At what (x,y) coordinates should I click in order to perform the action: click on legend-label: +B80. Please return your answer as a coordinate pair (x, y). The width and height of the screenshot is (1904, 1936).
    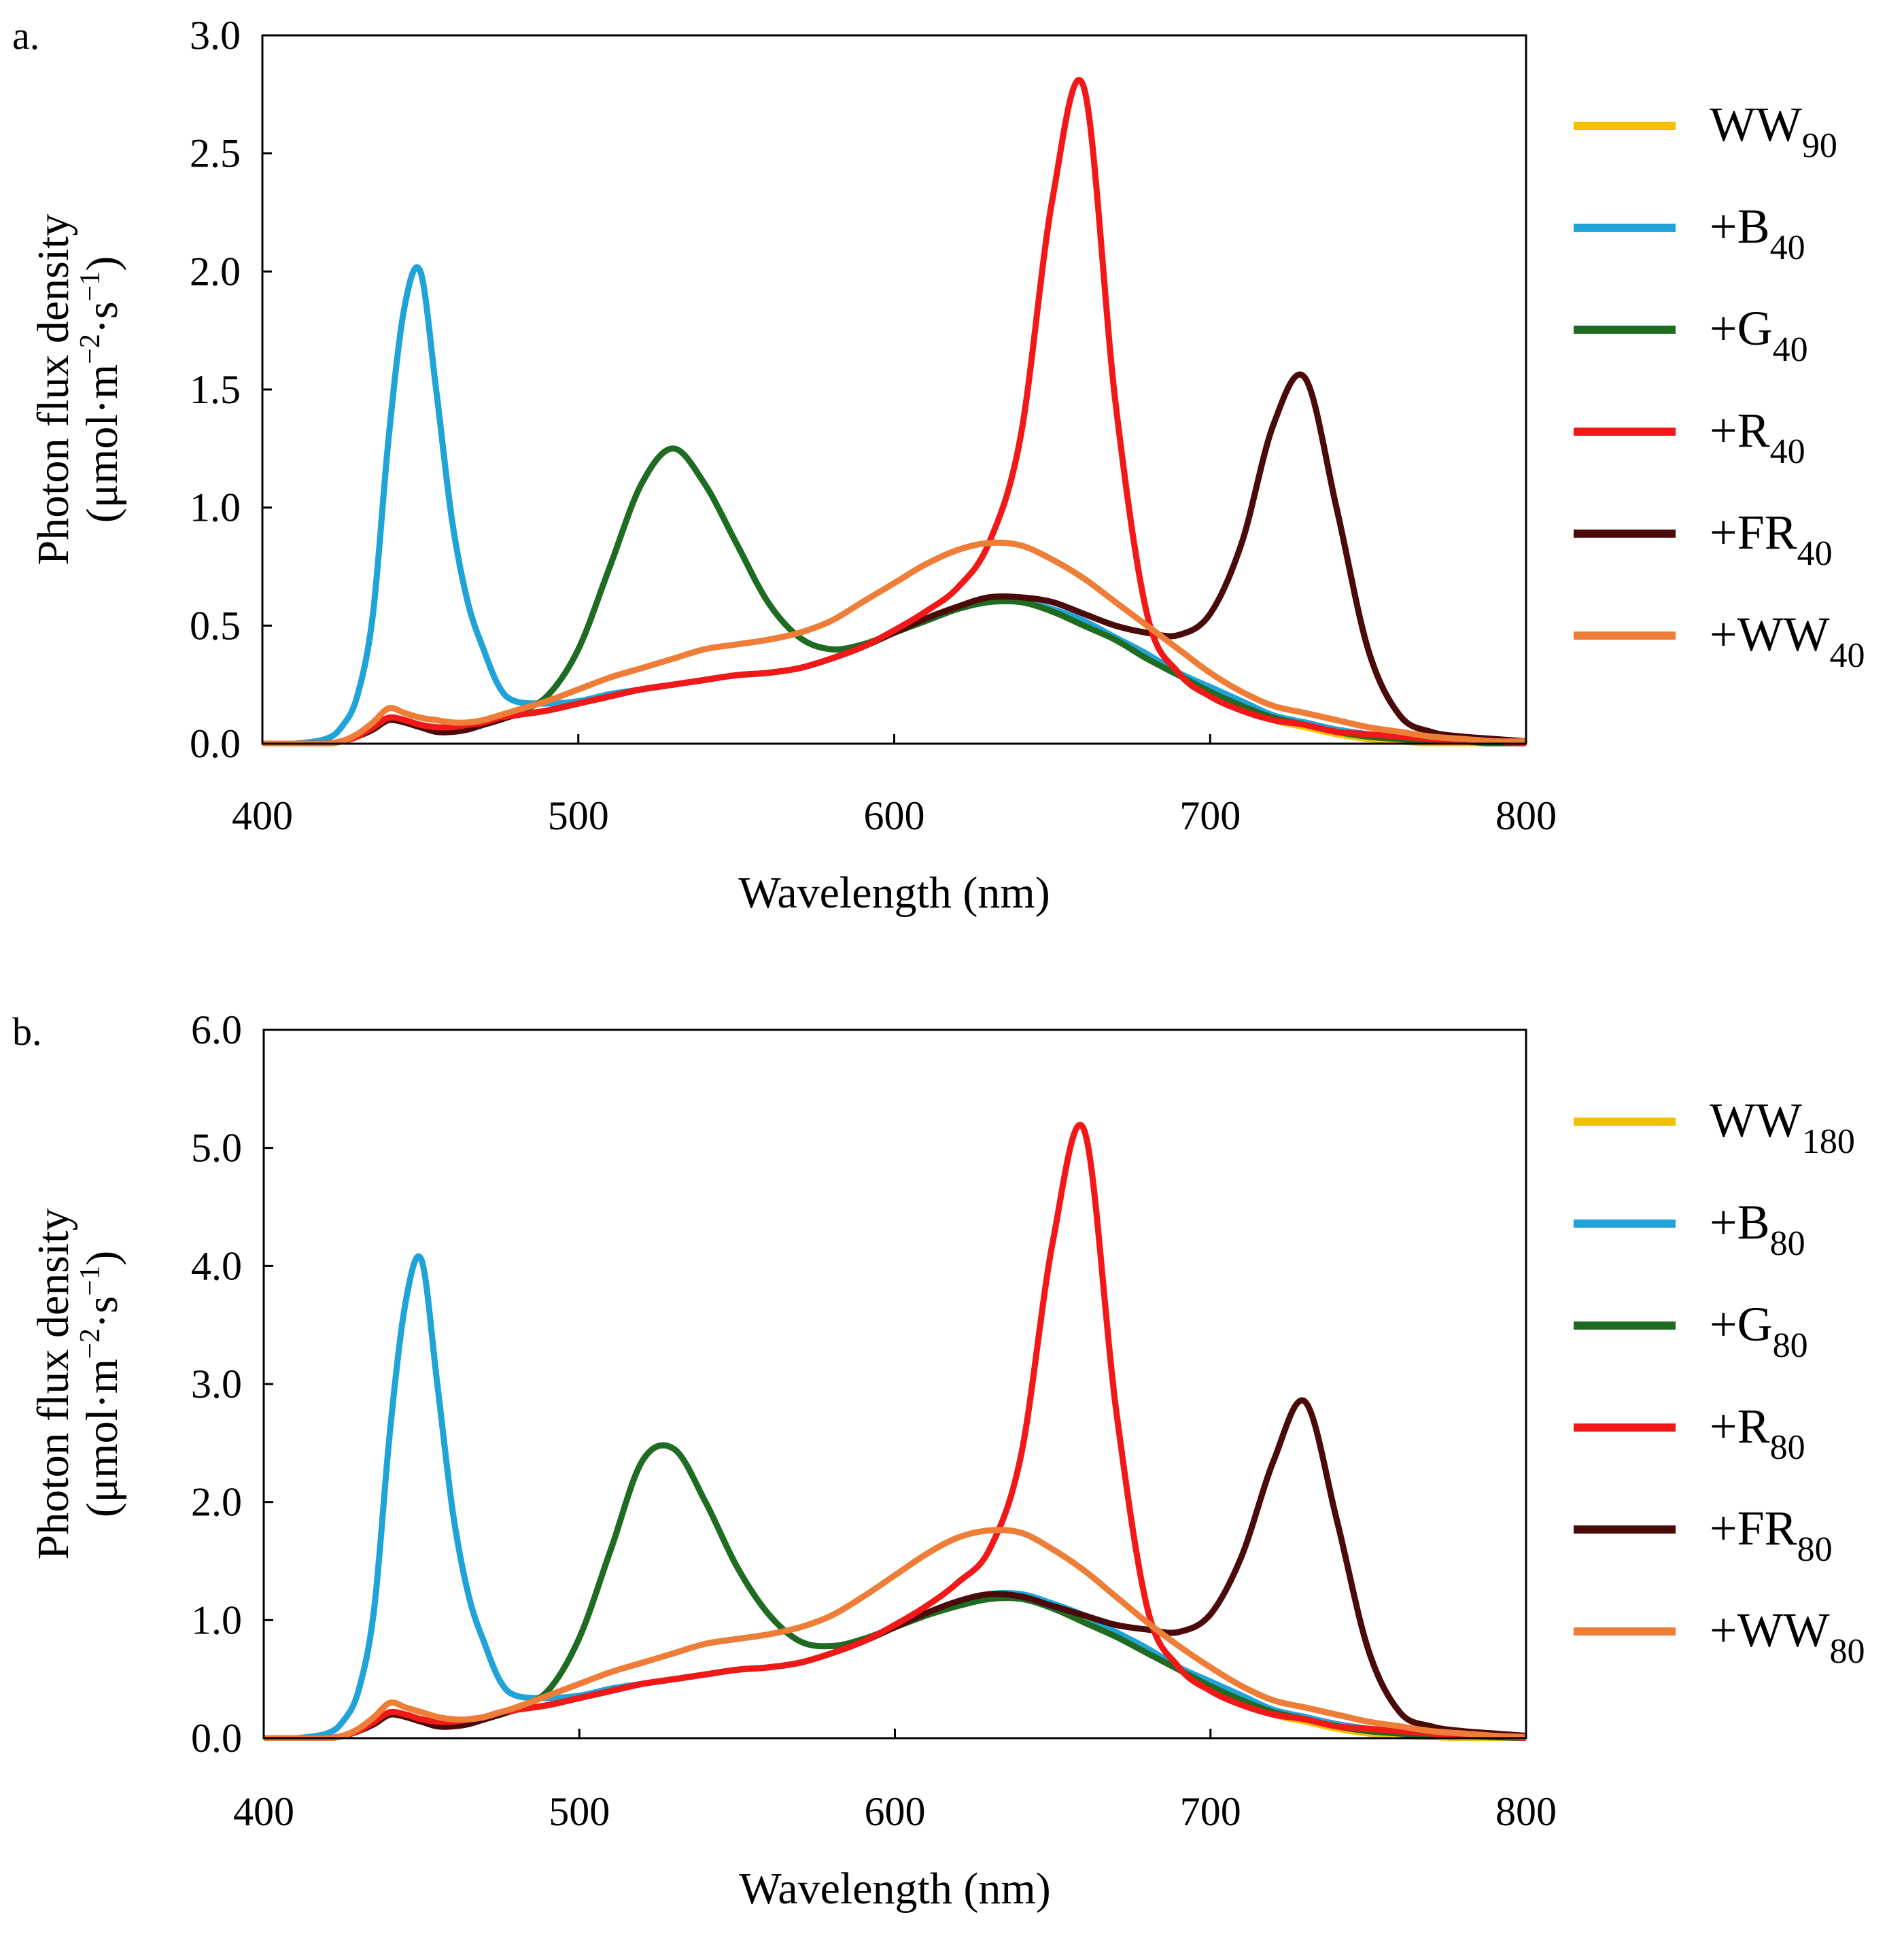
    Looking at the image, I should click on (1757, 1229).